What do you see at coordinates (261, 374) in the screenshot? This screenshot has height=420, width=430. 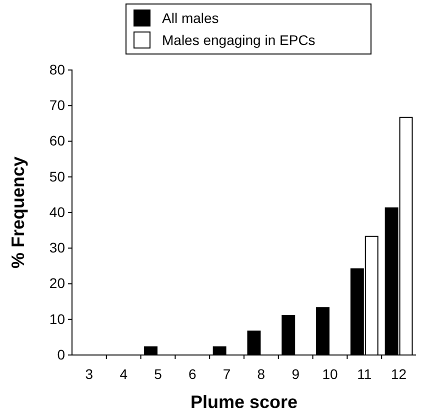 I see `x-tick-label: 8` at bounding box center [261, 374].